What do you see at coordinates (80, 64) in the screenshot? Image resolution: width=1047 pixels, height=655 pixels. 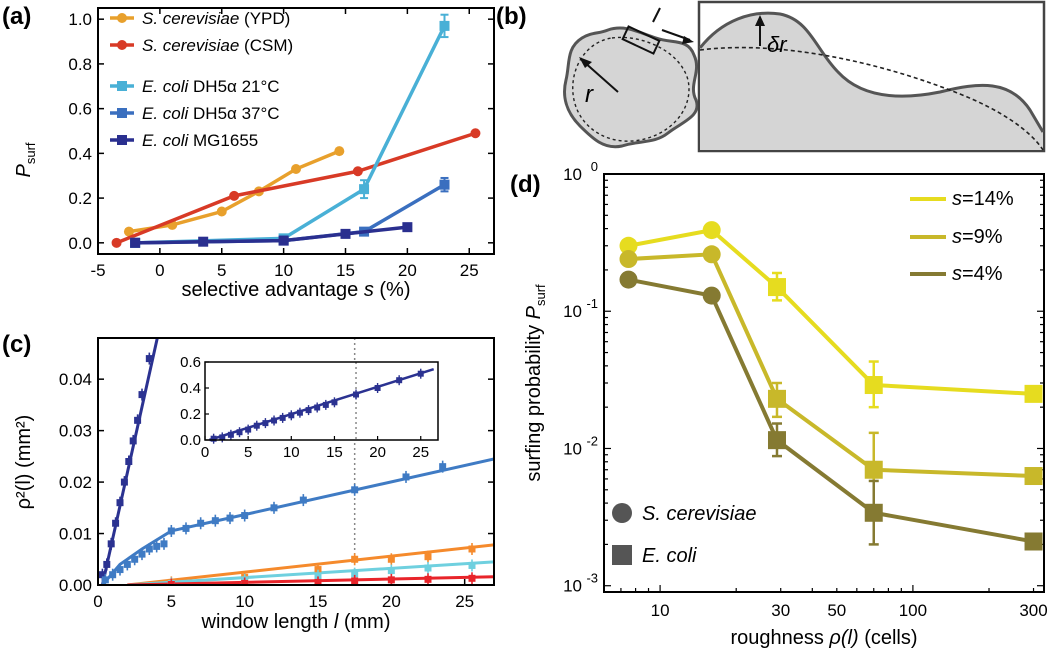 I see `ytick-label-a: 0.8` at bounding box center [80, 64].